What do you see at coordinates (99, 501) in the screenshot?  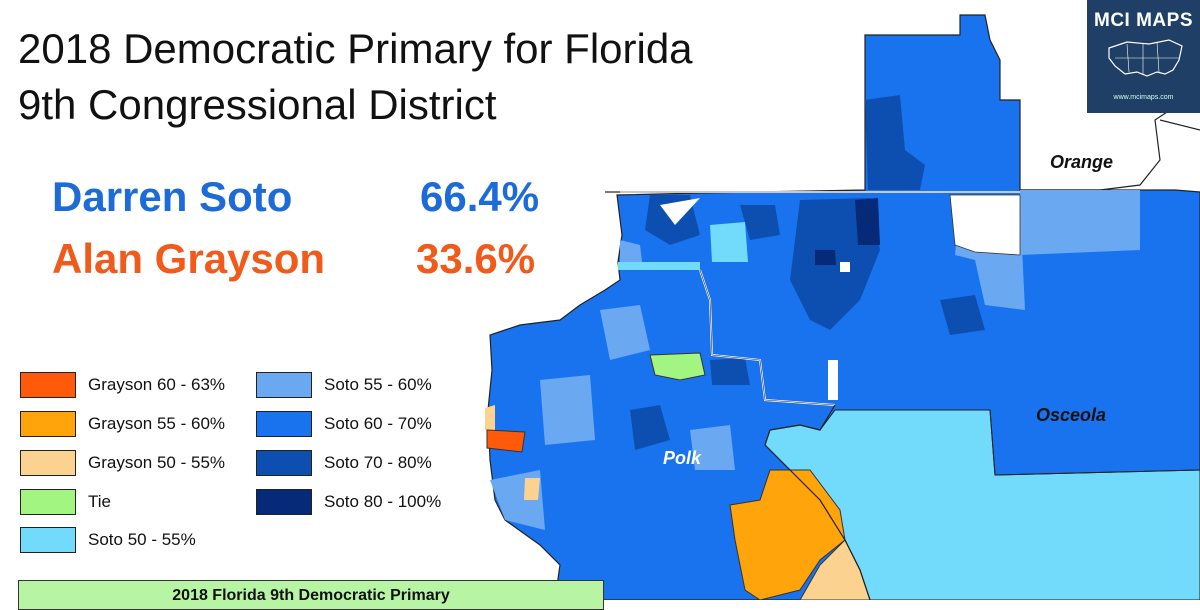 I see `legend-label: Tie` at bounding box center [99, 501].